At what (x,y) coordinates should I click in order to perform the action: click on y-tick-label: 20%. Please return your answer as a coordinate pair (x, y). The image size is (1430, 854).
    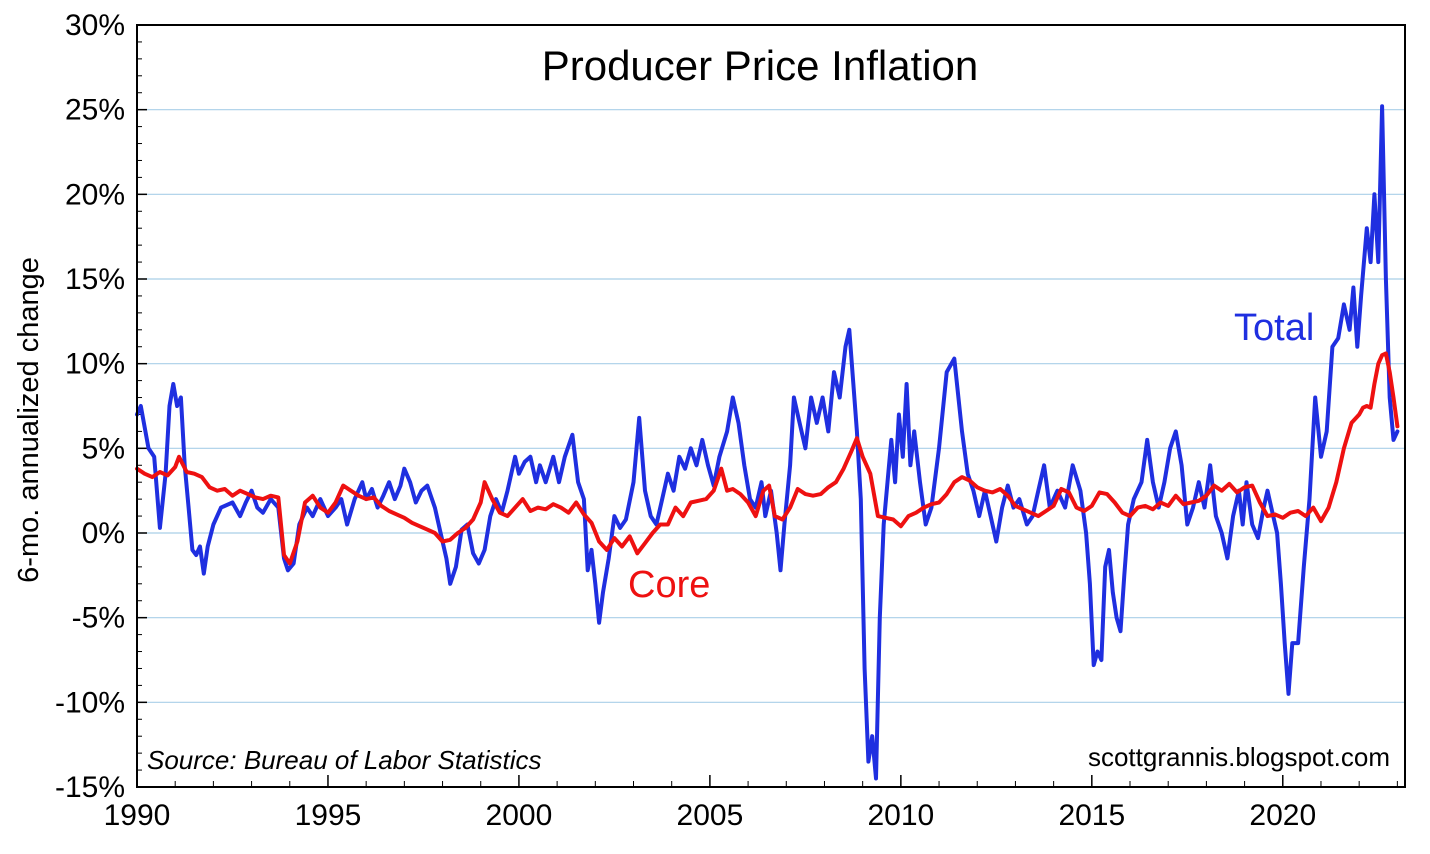
    Looking at the image, I should click on (95, 194).